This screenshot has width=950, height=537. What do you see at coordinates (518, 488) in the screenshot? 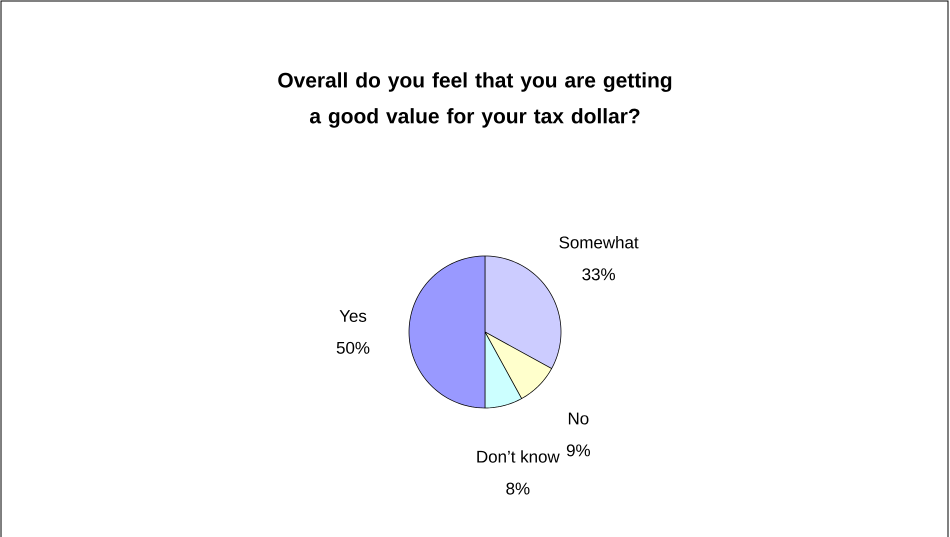
I see `data-label: 8%` at bounding box center [518, 488].